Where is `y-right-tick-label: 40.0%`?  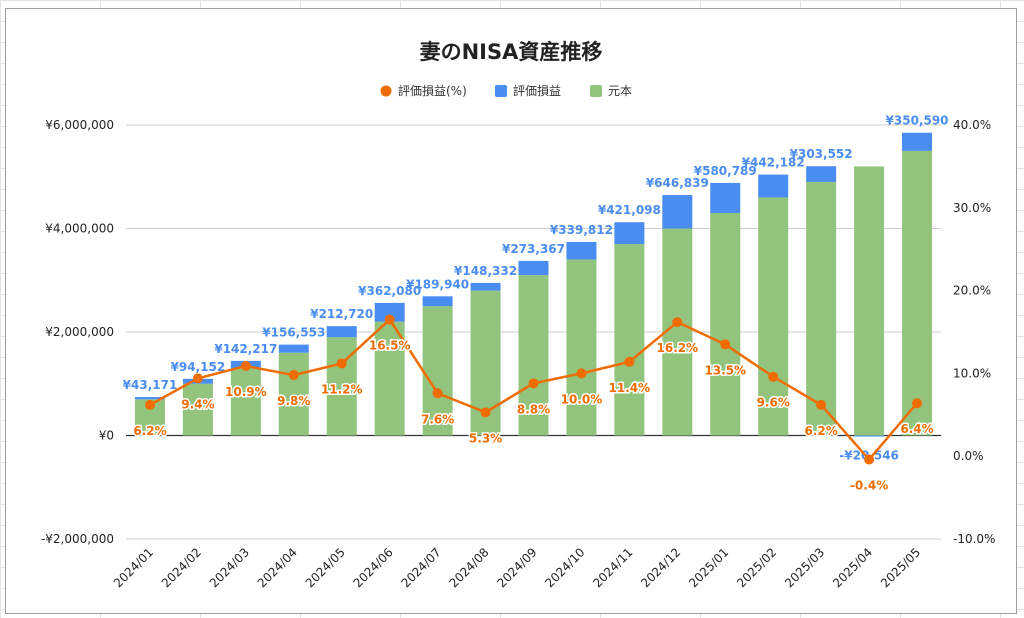 y-right-tick-label: 40.0% is located at coordinates (972, 125).